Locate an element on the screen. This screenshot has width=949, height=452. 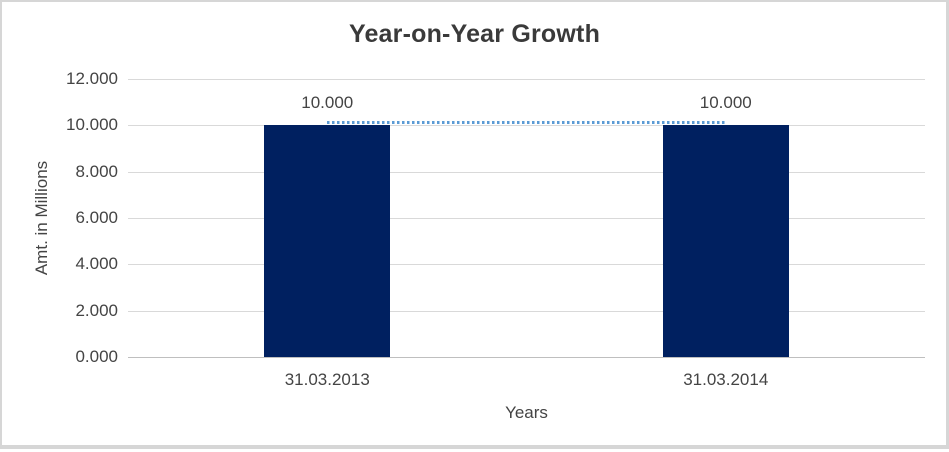
x-tick-label: 31.03.2014 is located at coordinates (726, 379).